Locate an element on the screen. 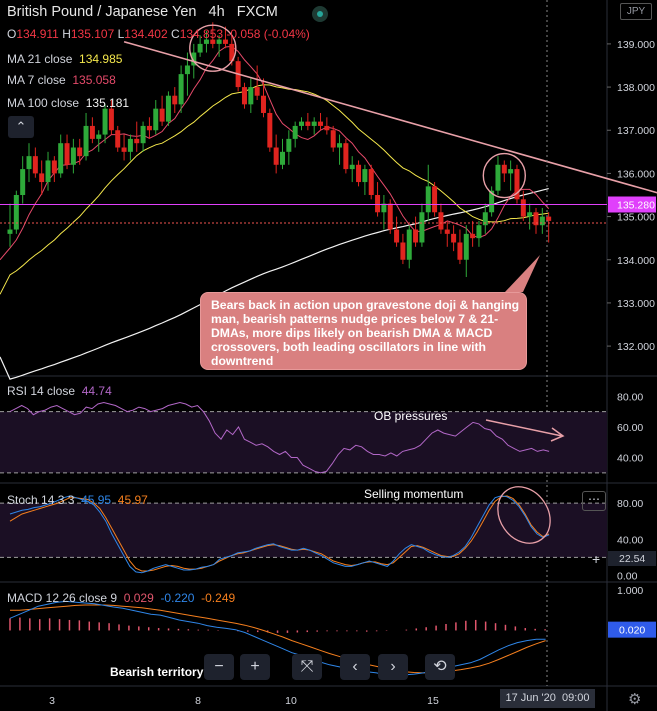 This screenshot has width=657, height=711. refresh-icon: ⟲ is located at coordinates (440, 666).